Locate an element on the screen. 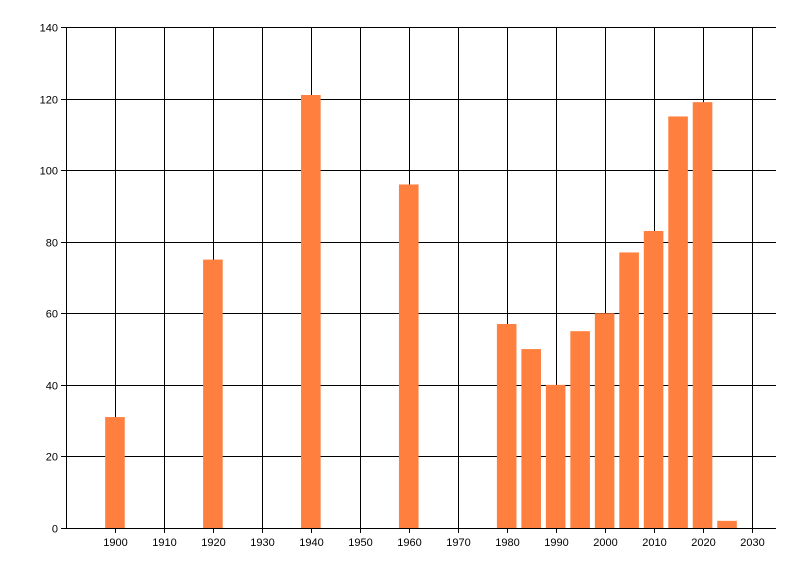 The height and width of the screenshot is (576, 800). bar-1960 is located at coordinates (408, 356).